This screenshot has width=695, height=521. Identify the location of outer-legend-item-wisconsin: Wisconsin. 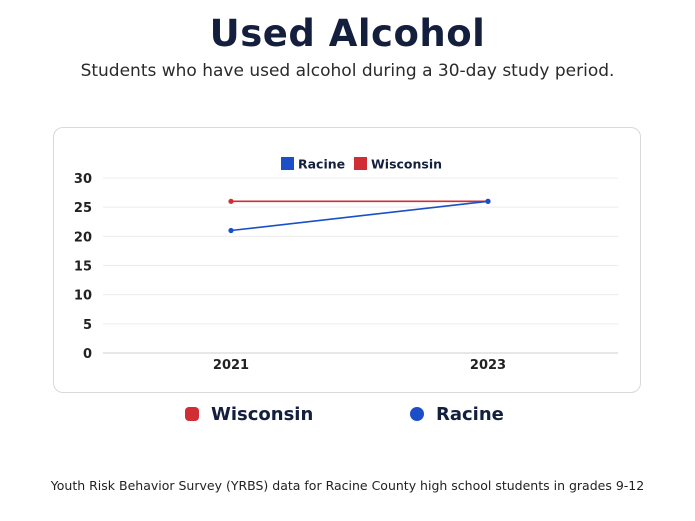
(249, 414).